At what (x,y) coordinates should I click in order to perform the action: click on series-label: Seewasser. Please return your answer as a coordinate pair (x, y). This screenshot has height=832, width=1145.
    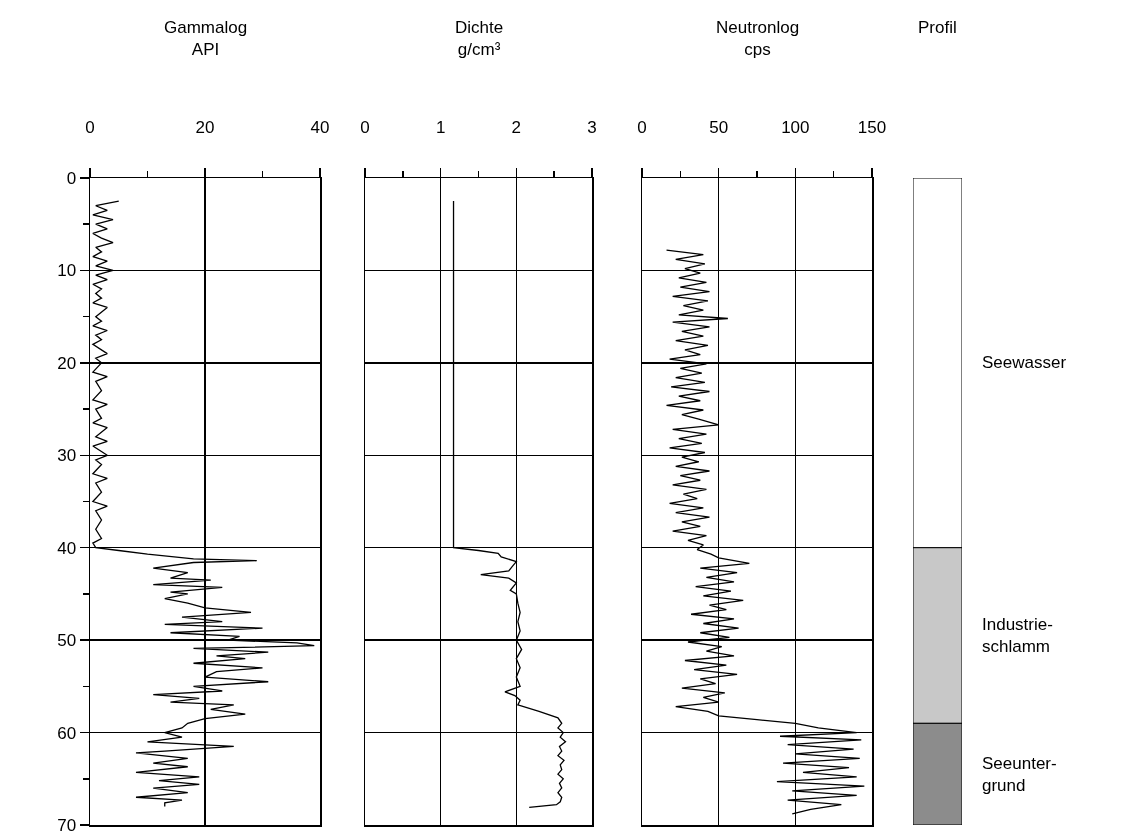
    Looking at the image, I should click on (1024, 362).